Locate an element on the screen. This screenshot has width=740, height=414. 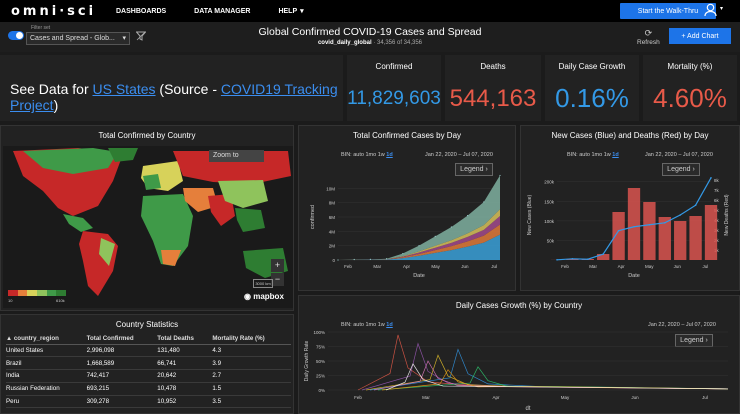
map-title: Total Confirmed by Country is located at coordinates (147, 135).